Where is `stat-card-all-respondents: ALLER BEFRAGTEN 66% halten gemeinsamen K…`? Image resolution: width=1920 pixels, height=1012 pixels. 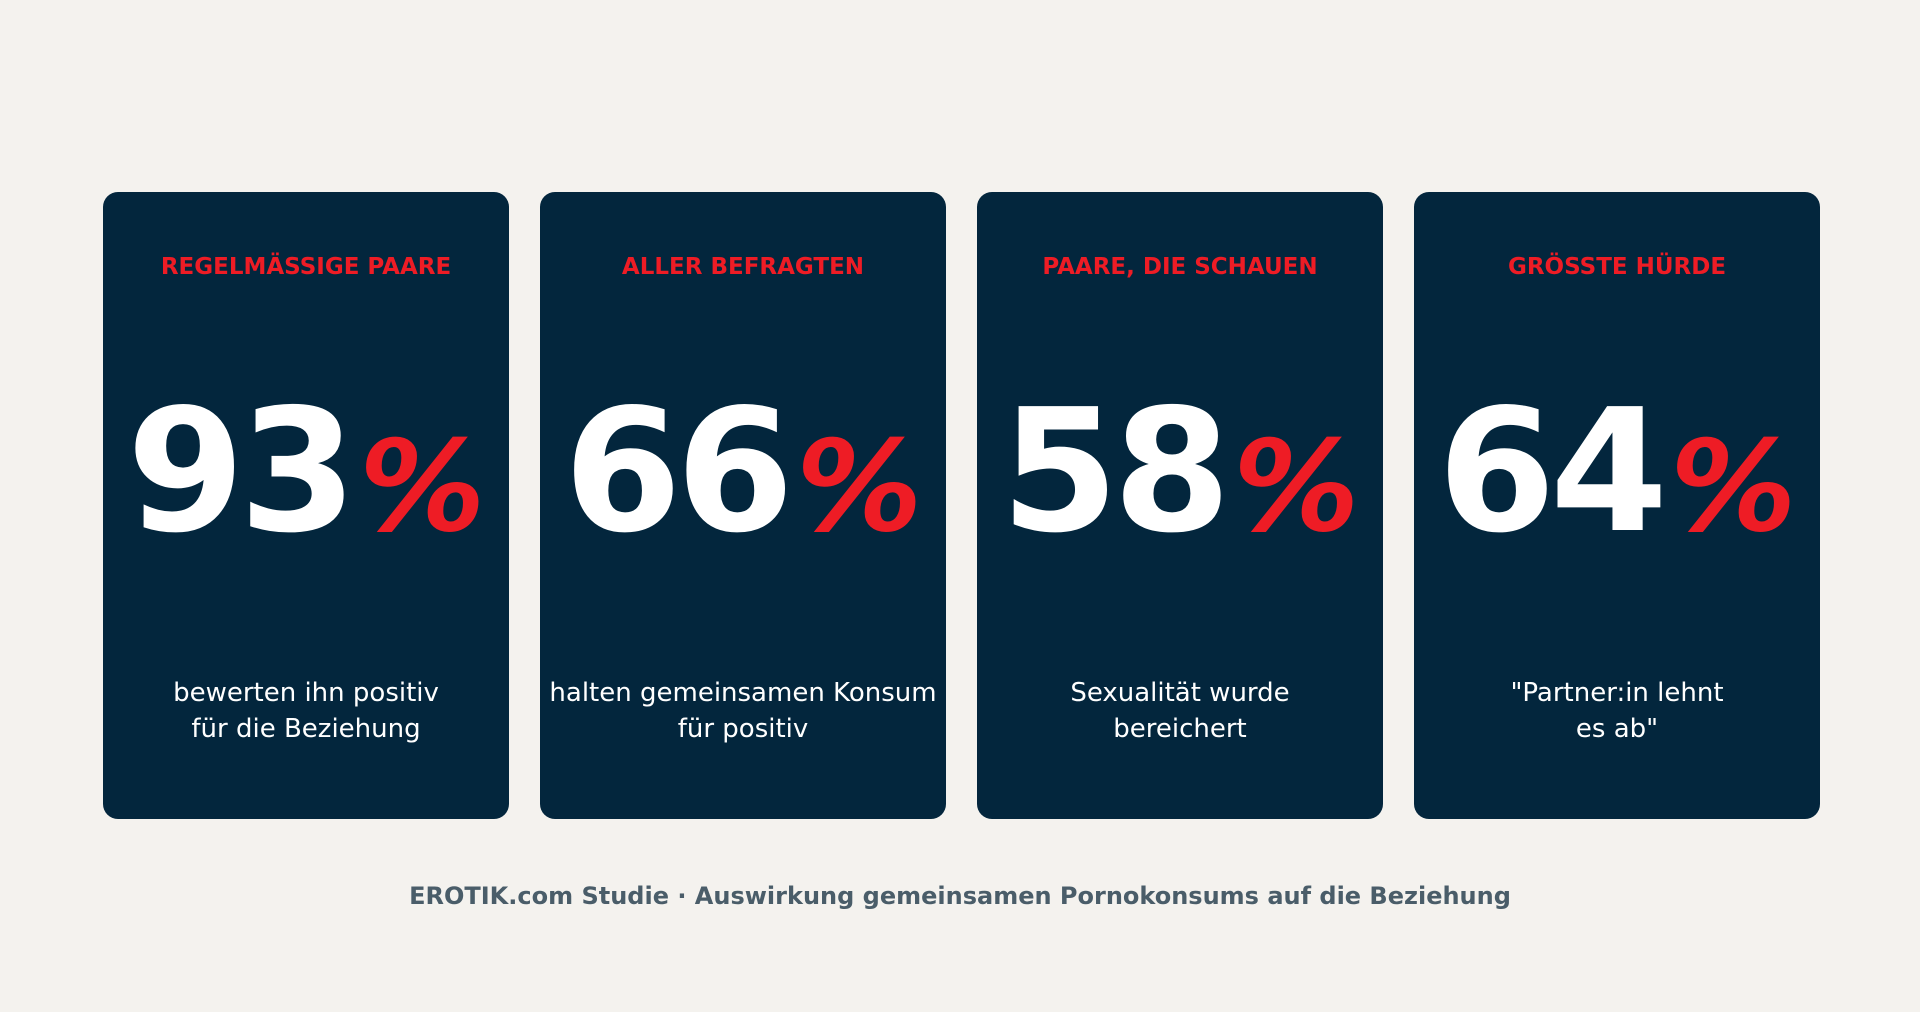 stat-card-all-respondents: ALLER BEFRAGTEN 66% halten gemeinsamen K… is located at coordinates (743, 505).